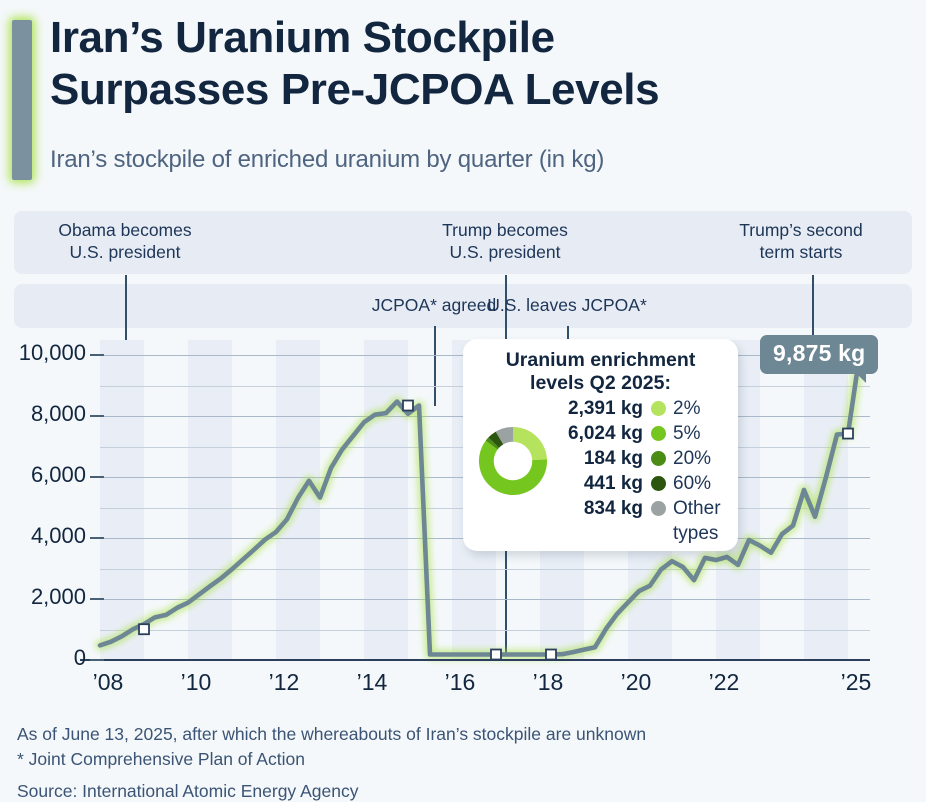  Describe the element at coordinates (613, 483) in the screenshot. I see `legend-value: 441 kg` at that location.